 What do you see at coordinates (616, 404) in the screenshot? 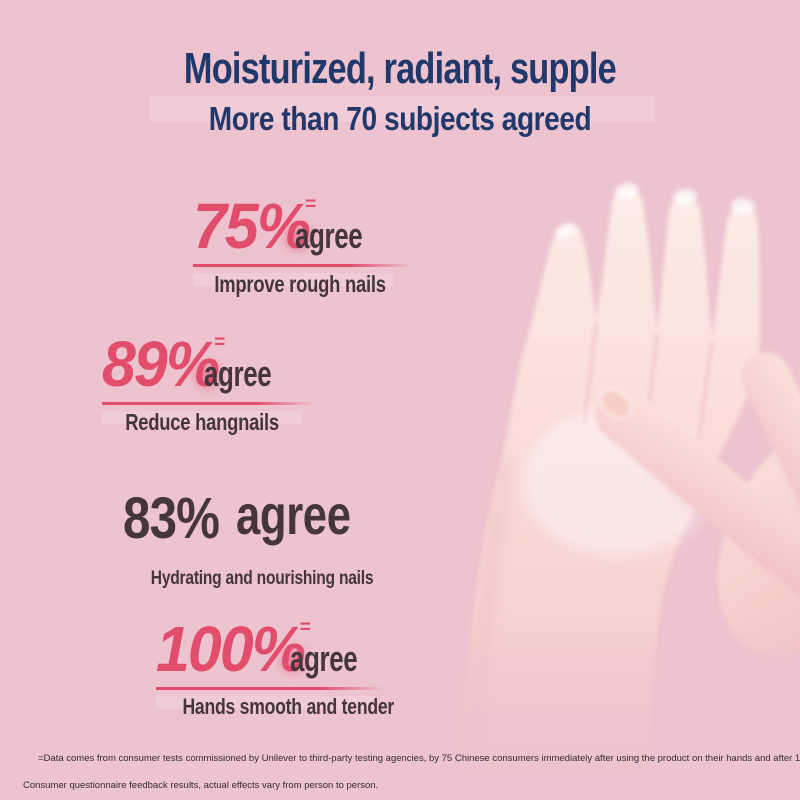
I see `fingernail` at bounding box center [616, 404].